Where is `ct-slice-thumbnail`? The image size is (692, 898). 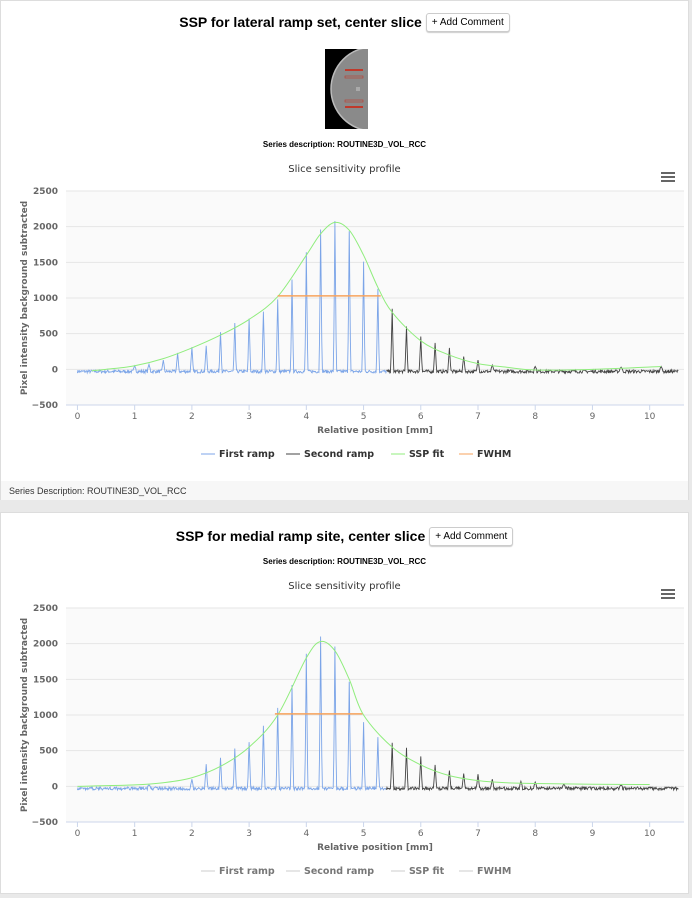 ct-slice-thumbnail is located at coordinates (346, 89).